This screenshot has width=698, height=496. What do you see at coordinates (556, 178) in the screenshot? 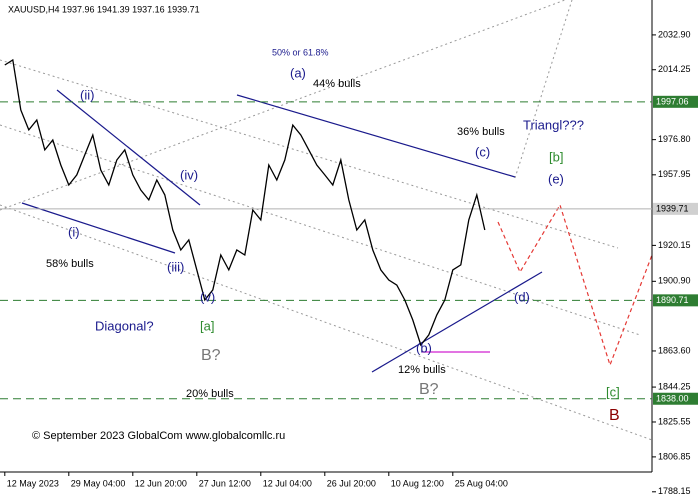
I see `annotation: (e)` at bounding box center [556, 178].